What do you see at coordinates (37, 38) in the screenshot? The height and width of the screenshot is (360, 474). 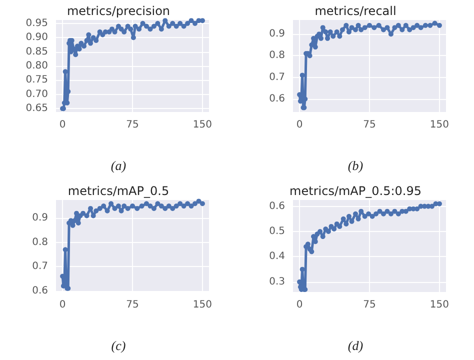 I see `y-tick-label: 0.90` at bounding box center [37, 38].